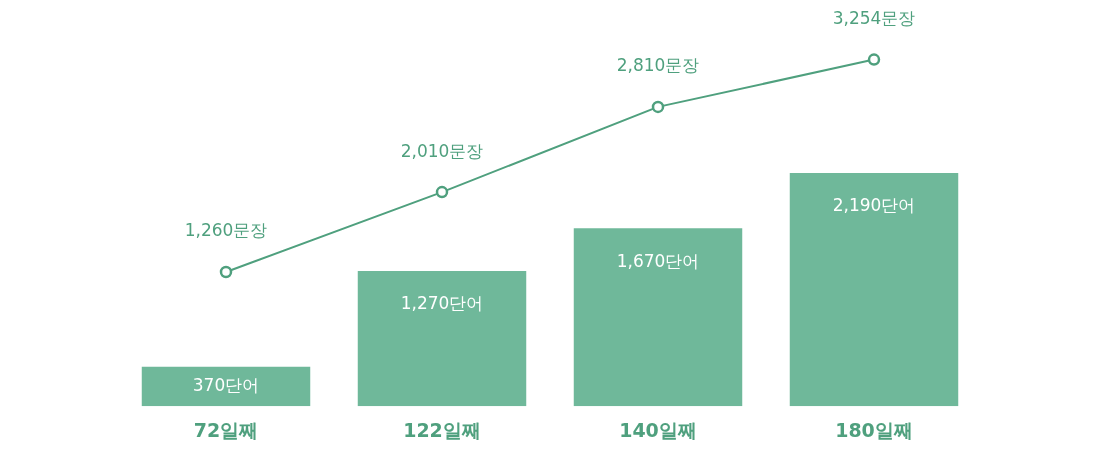  I want to click on data-label: 2,010문장, so click(442, 150).